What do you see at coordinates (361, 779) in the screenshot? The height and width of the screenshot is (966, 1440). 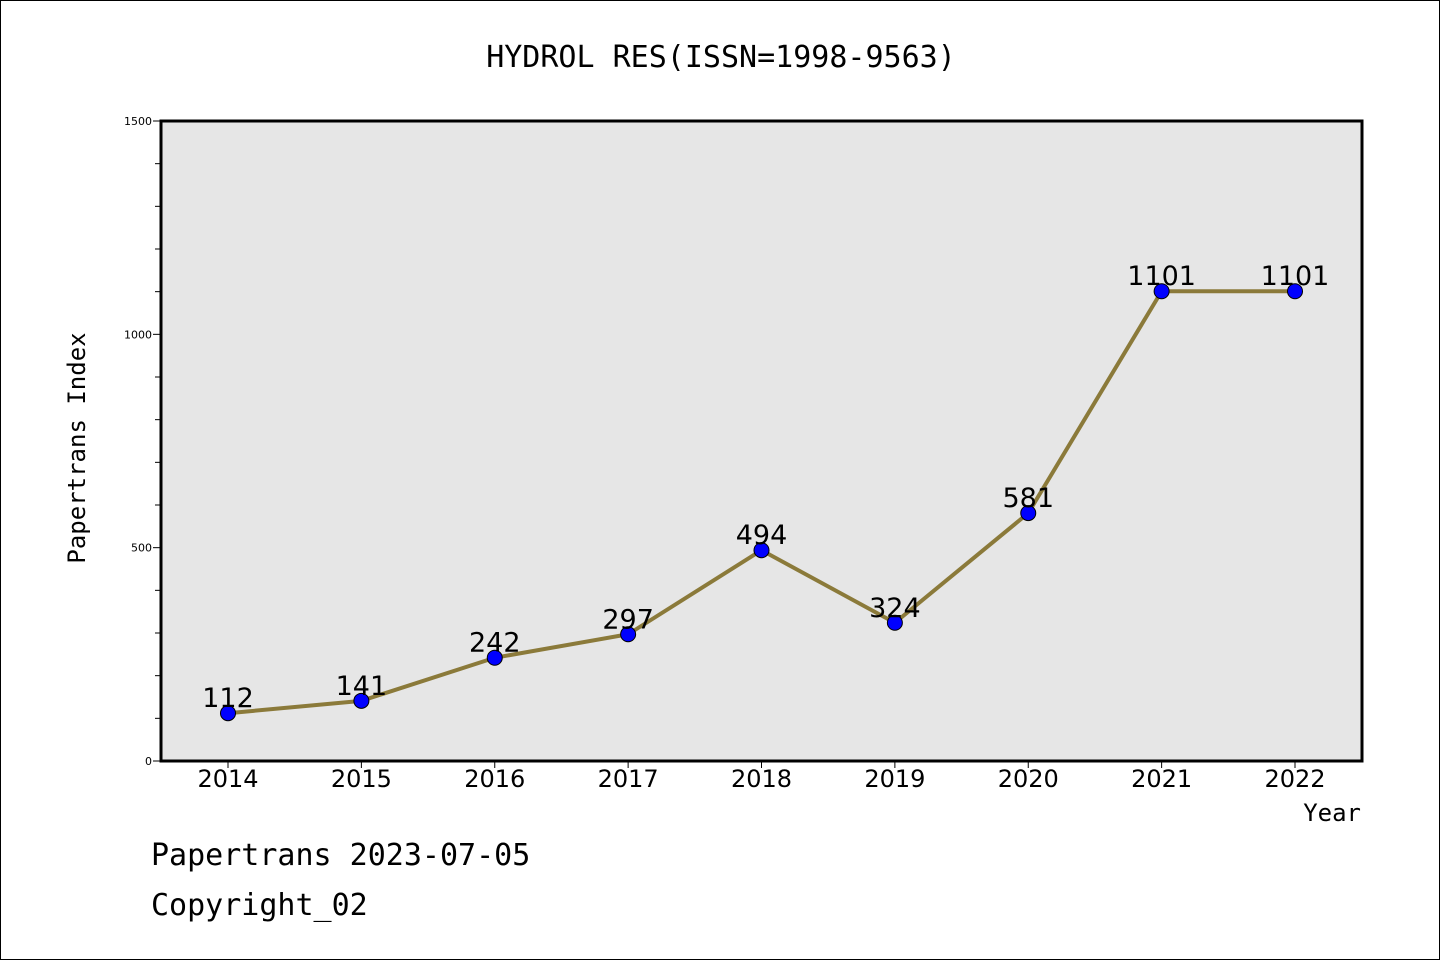 I see `x-tick-label: 2015` at bounding box center [361, 779].